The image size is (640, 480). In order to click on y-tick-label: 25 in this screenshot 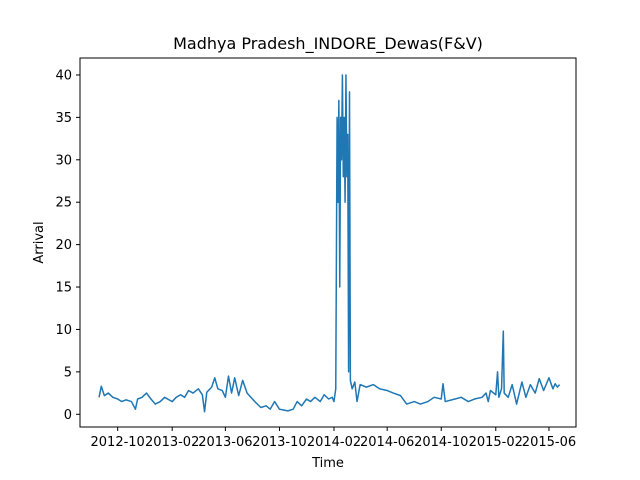, I will do `click(63, 203)`.